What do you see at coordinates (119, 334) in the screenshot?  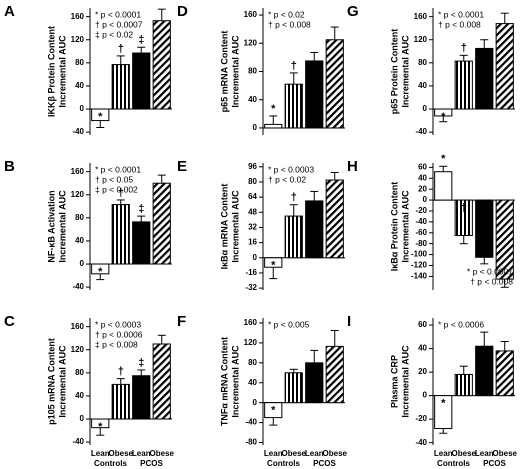 I see `annotation: † p < 0.0006` at bounding box center [119, 334].